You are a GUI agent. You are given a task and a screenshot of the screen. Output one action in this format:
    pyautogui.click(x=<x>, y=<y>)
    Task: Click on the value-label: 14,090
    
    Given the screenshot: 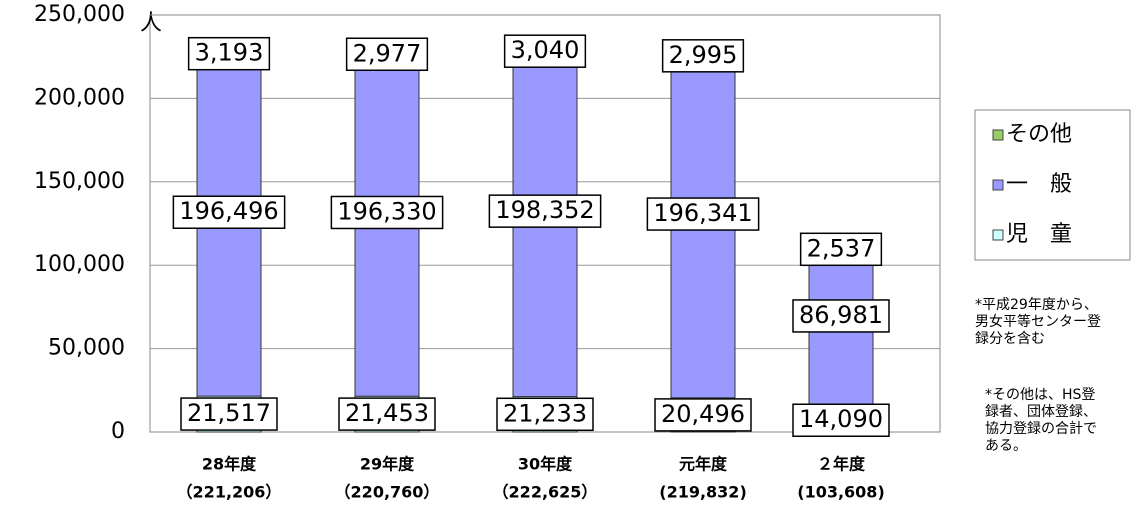 What is the action you would take?
    pyautogui.click(x=841, y=419)
    